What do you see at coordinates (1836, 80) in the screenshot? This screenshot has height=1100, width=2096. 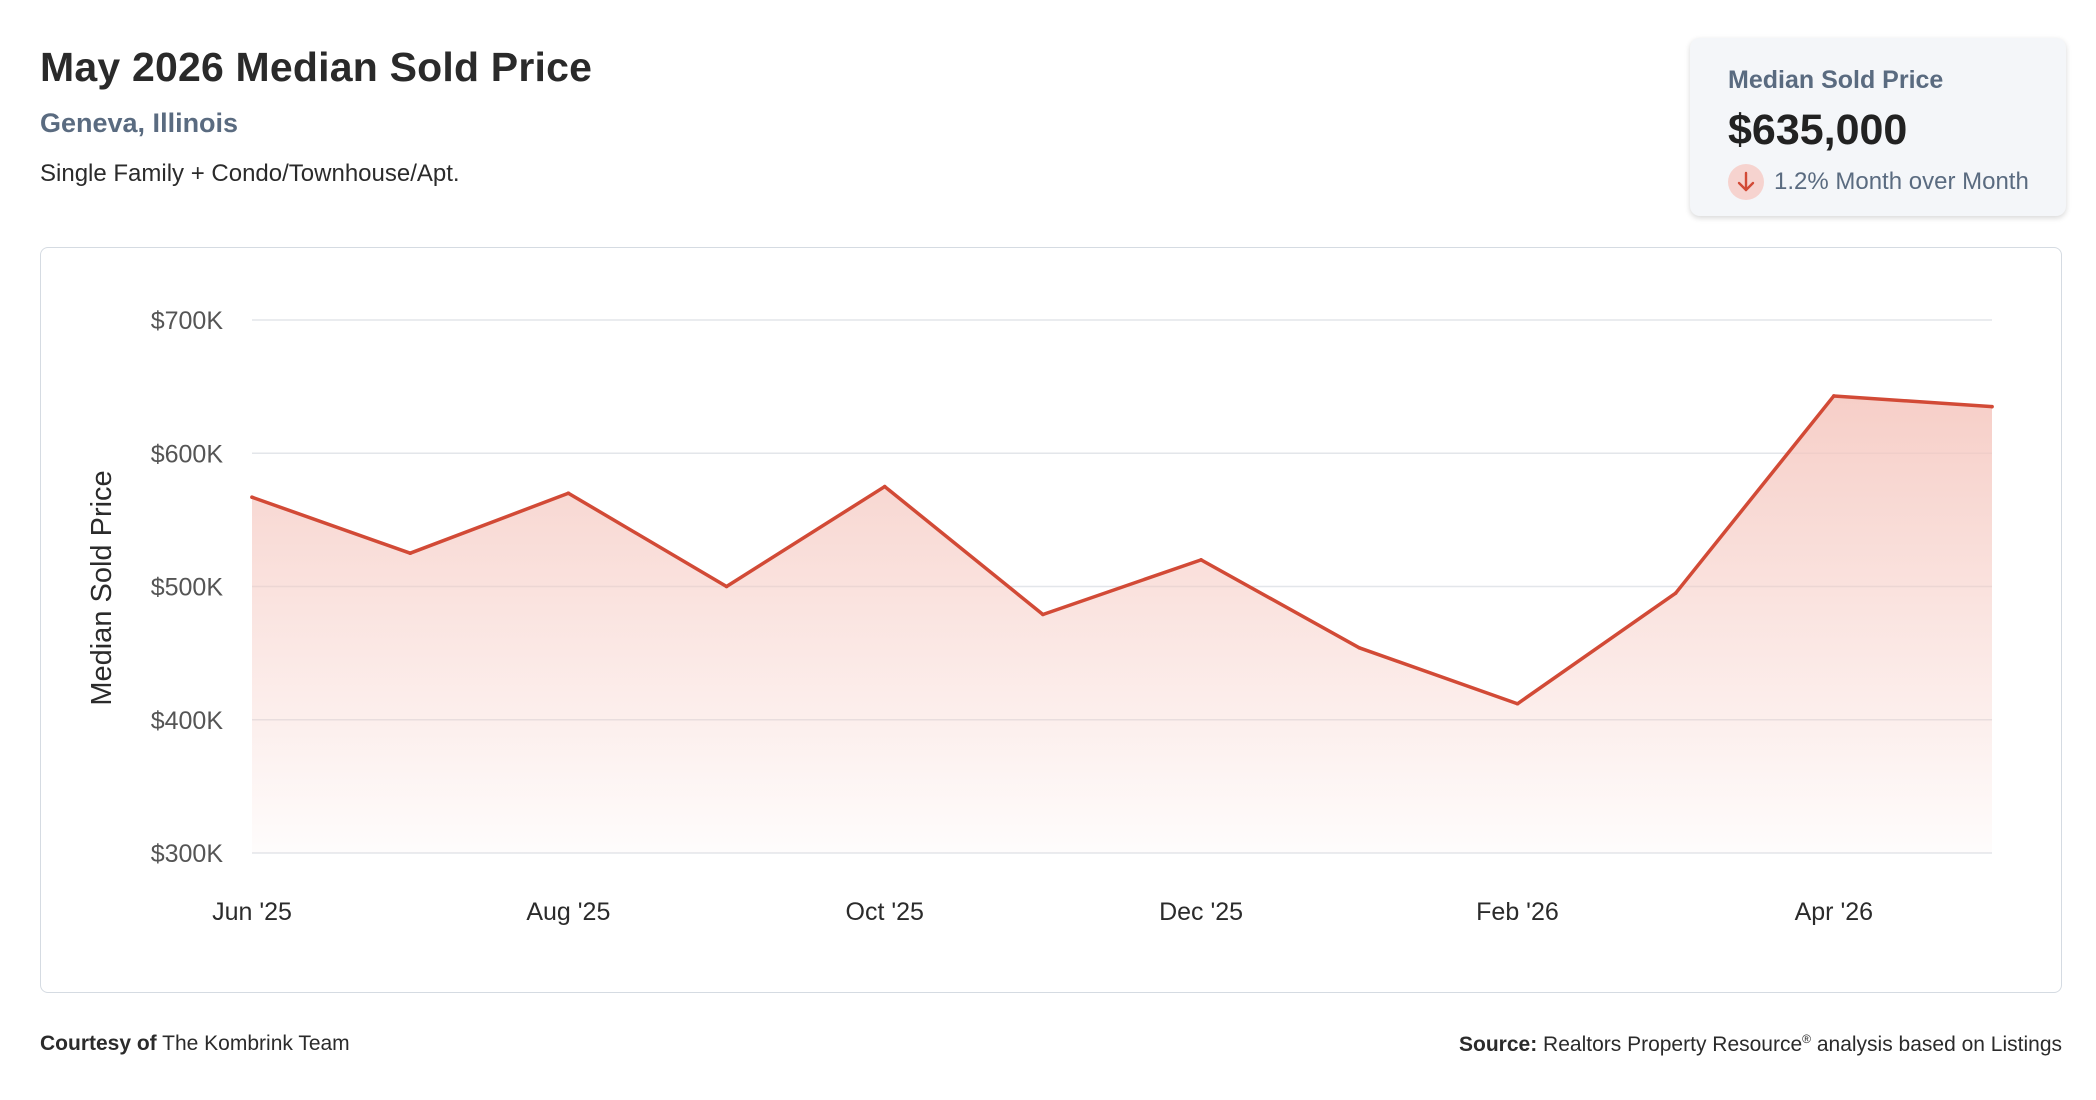 I see `stat-label: Median Sold Price` at bounding box center [1836, 80].